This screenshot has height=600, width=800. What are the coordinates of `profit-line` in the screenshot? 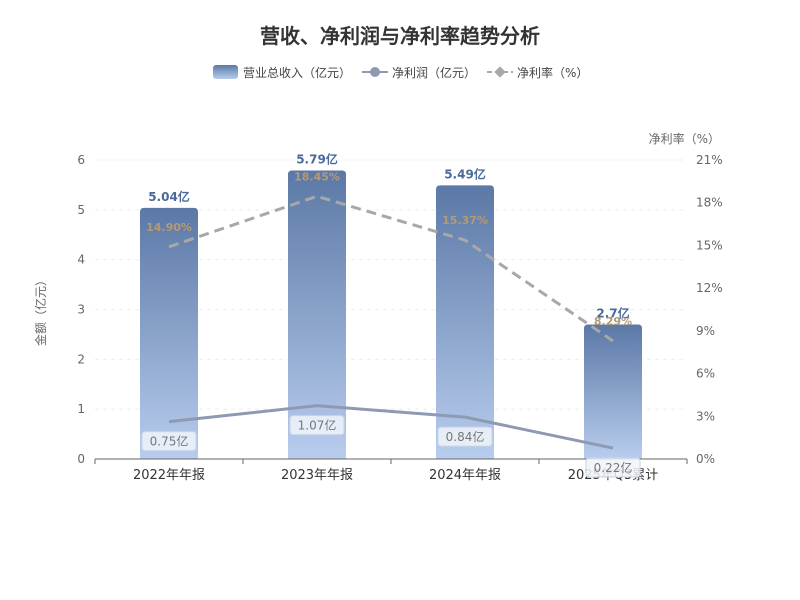 It's located at (391, 427).